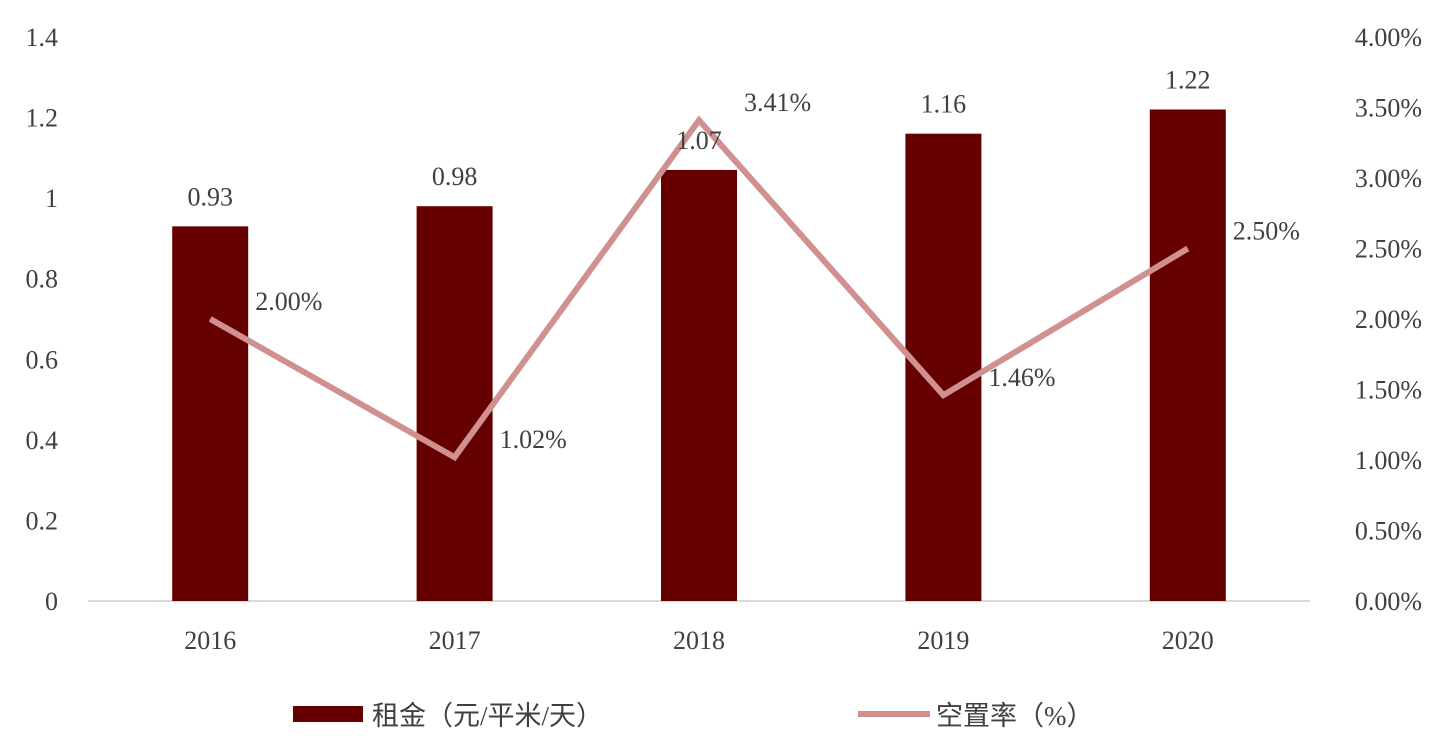  I want to click on right-tick-label: 0.50%, so click(1388, 531).